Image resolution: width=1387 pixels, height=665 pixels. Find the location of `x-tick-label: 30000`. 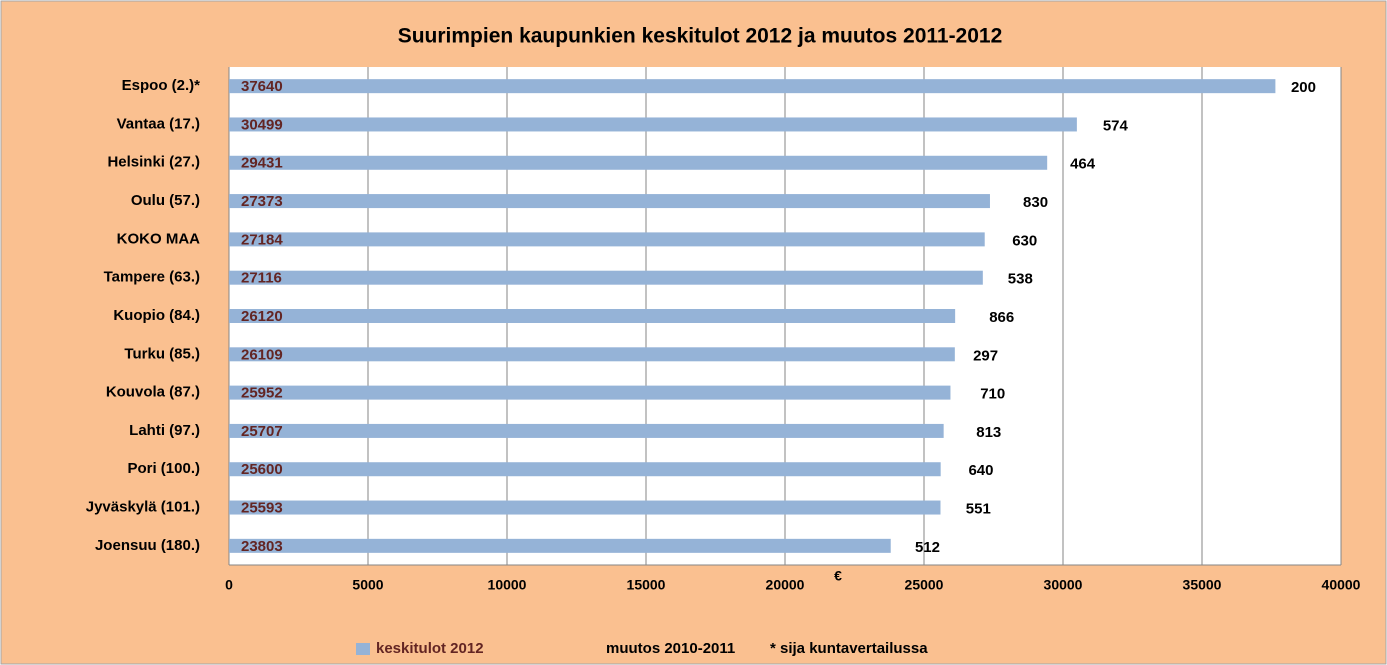

x-tick-label: 30000 is located at coordinates (1063, 585).